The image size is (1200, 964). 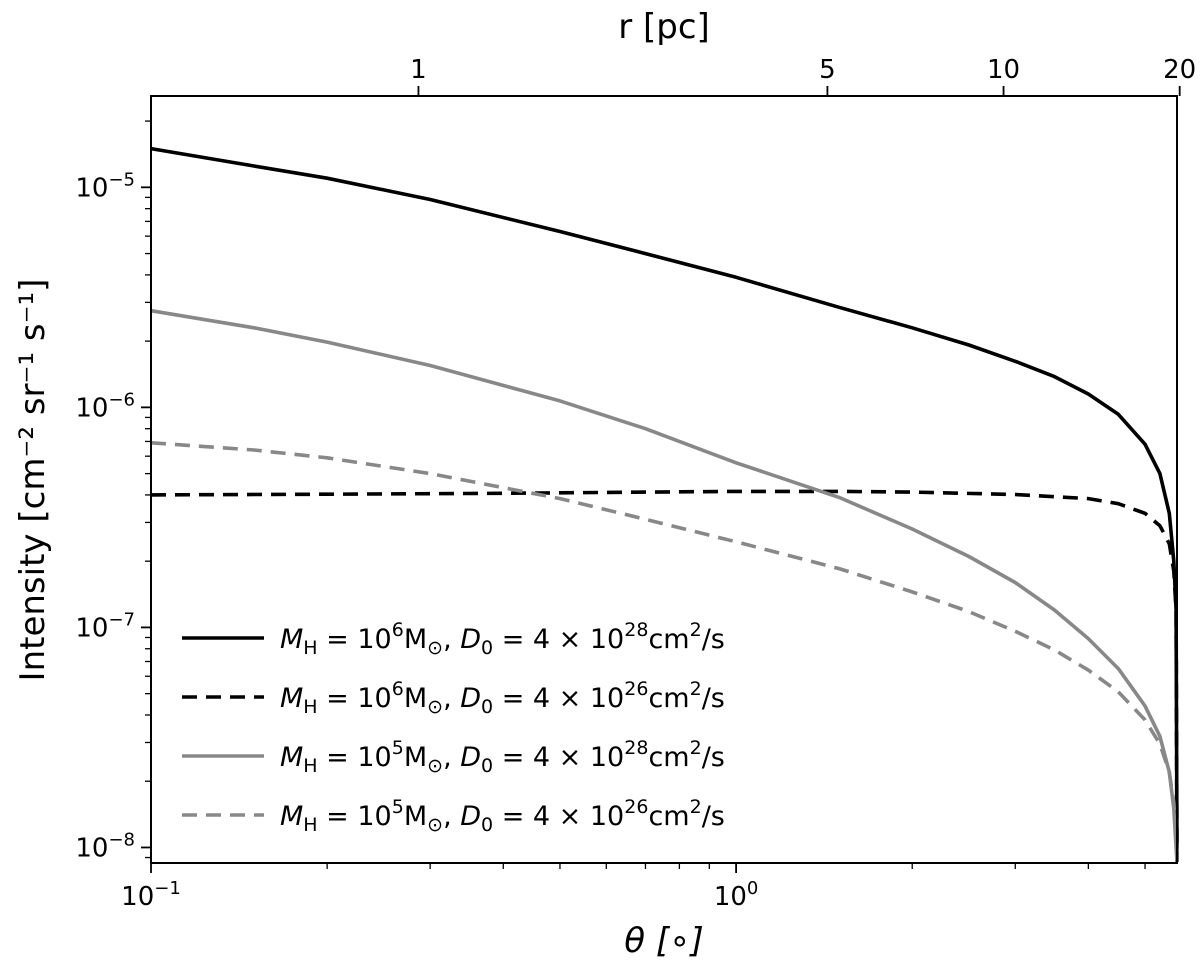 What do you see at coordinates (418, 70) in the screenshot?
I see `top-x-tick-label: 1` at bounding box center [418, 70].